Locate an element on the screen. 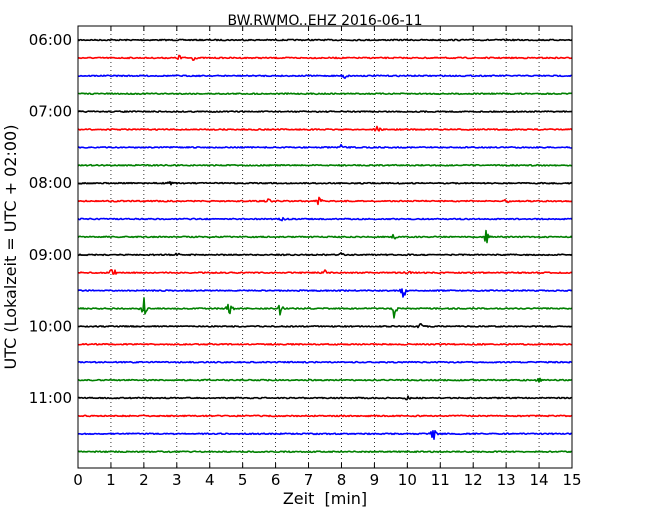  y-tick-label: 11:00 is located at coordinates (50, 398).